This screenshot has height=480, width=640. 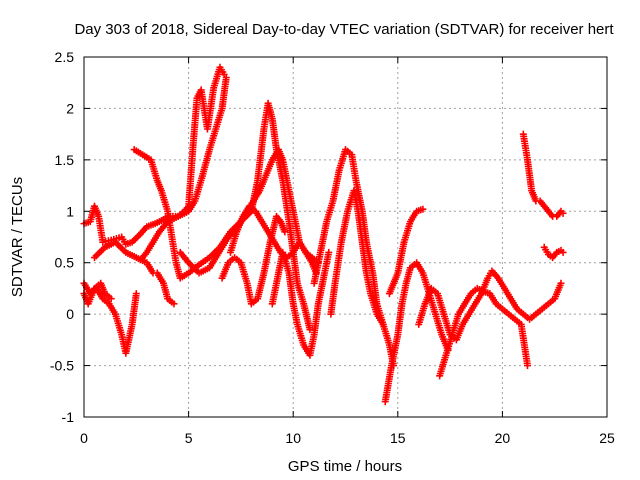 I want to click on y-tick-label: 2.5, so click(x=65, y=57).